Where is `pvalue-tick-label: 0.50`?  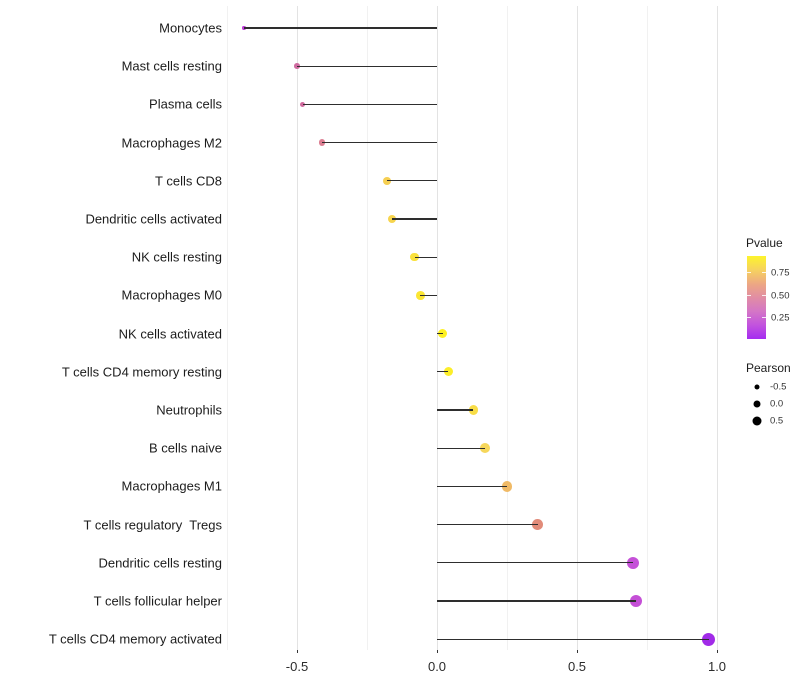
pvalue-tick-label: 0.50 is located at coordinates (780, 296).